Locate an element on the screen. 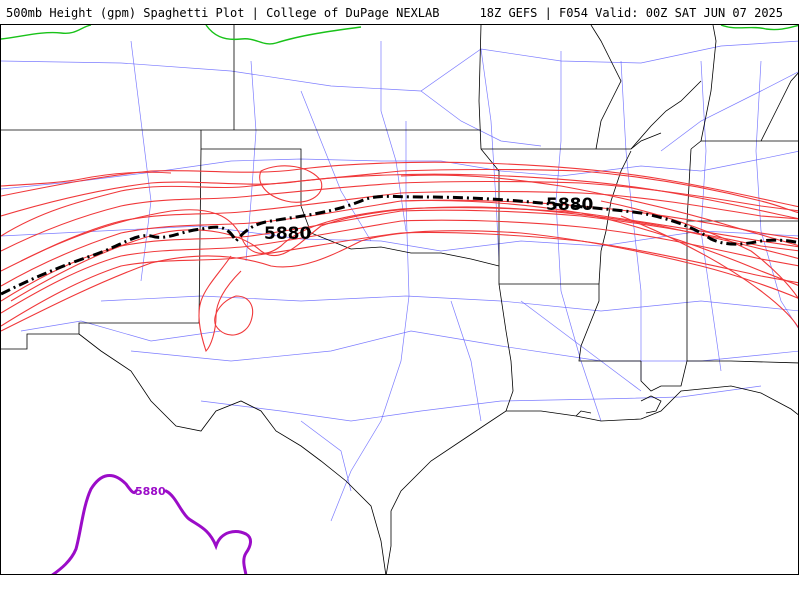 The image size is (800, 600). purple-contour: 5880 is located at coordinates (151, 524).